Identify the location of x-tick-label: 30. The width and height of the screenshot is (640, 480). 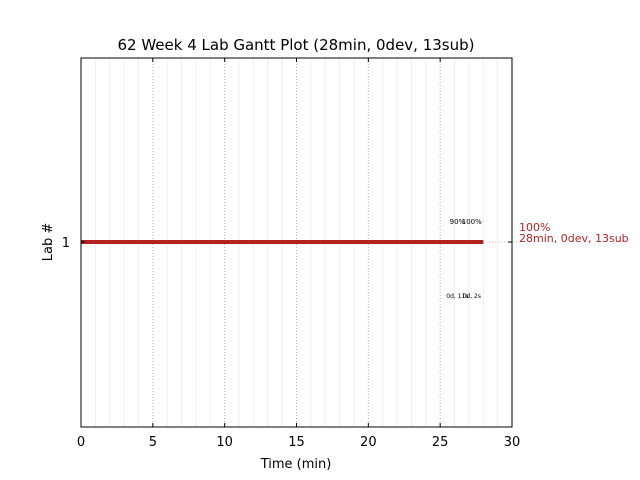
(512, 442).